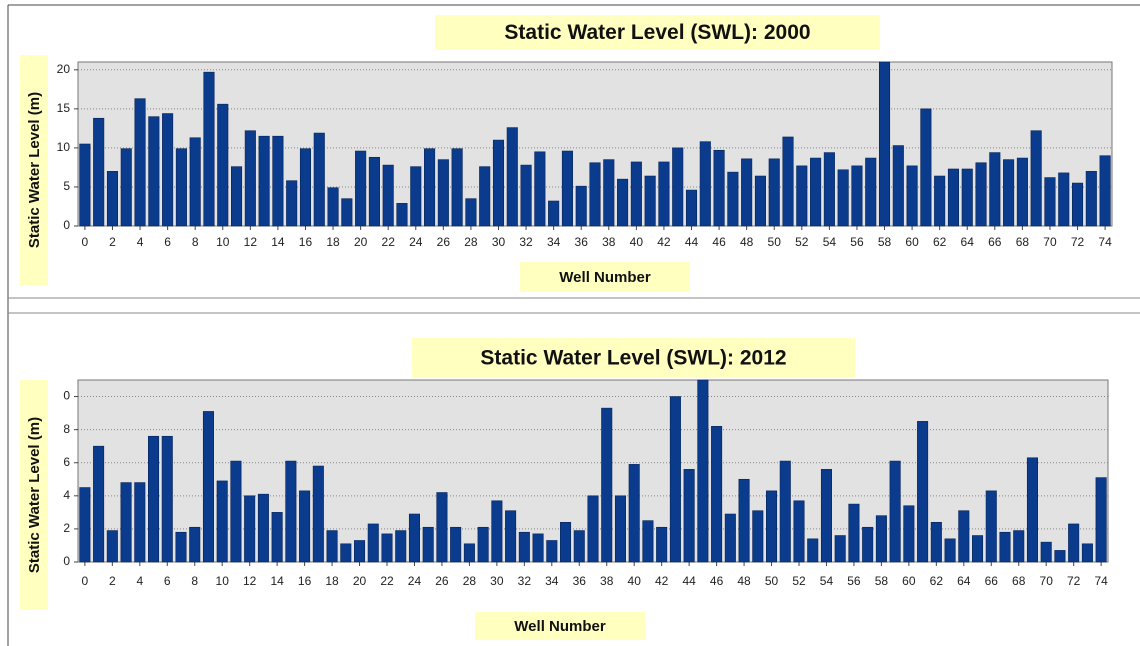 This screenshot has height=646, width=1140. What do you see at coordinates (854, 581) in the screenshot?
I see `x-tick-label: 56` at bounding box center [854, 581].